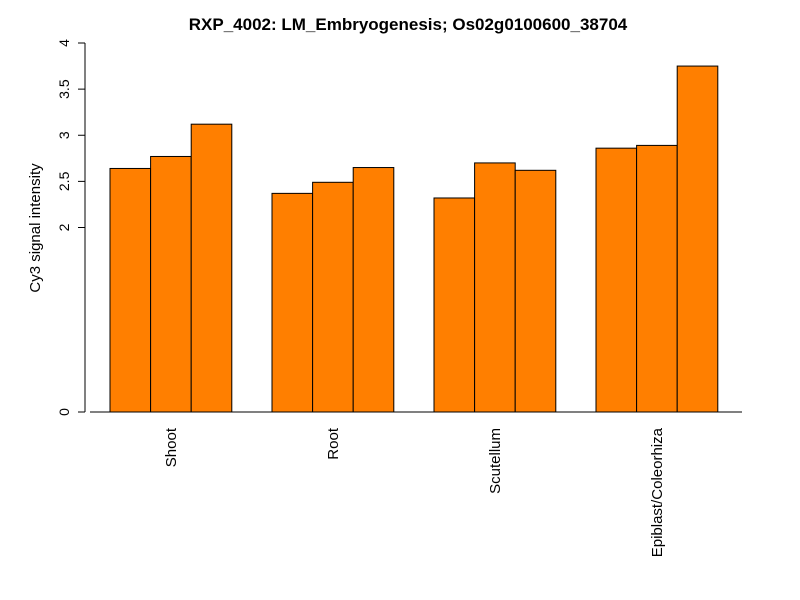 The image size is (800, 600). What do you see at coordinates (64, 181) in the screenshot?
I see `y-tick-label: 2.5` at bounding box center [64, 181].